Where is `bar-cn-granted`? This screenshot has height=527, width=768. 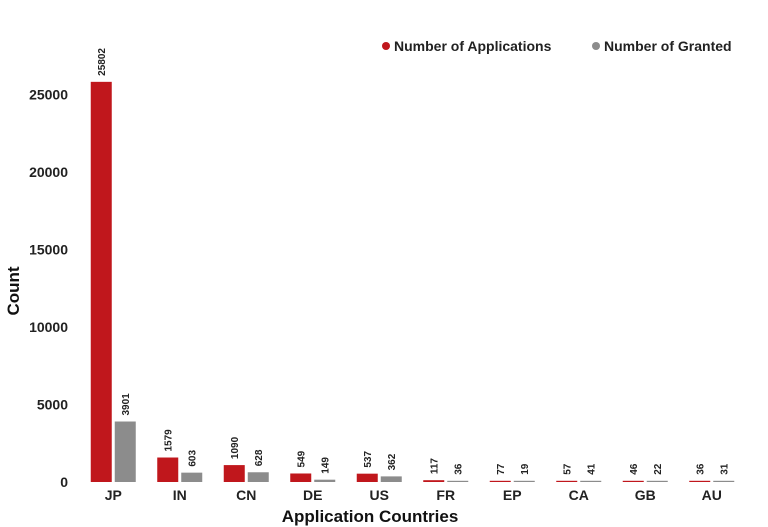
bar-cn-granted is located at coordinates (258, 477).